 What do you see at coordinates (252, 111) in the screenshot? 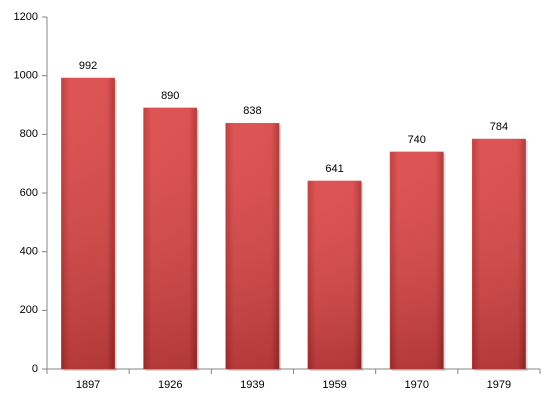
I see `data-label: 838` at bounding box center [252, 111].